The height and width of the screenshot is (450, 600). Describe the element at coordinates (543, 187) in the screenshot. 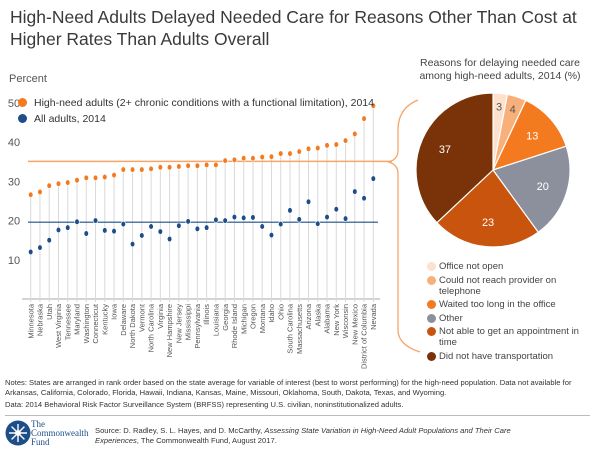

I see `pie-data-label: 20` at that location.